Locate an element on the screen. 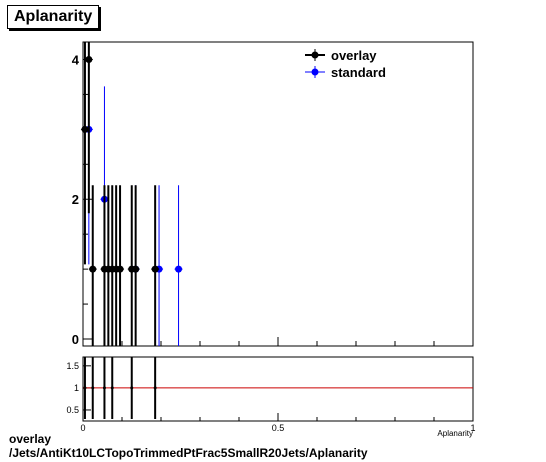 This screenshot has height=462, width=546. ratio-y-tick-label: 1.5 is located at coordinates (72, 366).